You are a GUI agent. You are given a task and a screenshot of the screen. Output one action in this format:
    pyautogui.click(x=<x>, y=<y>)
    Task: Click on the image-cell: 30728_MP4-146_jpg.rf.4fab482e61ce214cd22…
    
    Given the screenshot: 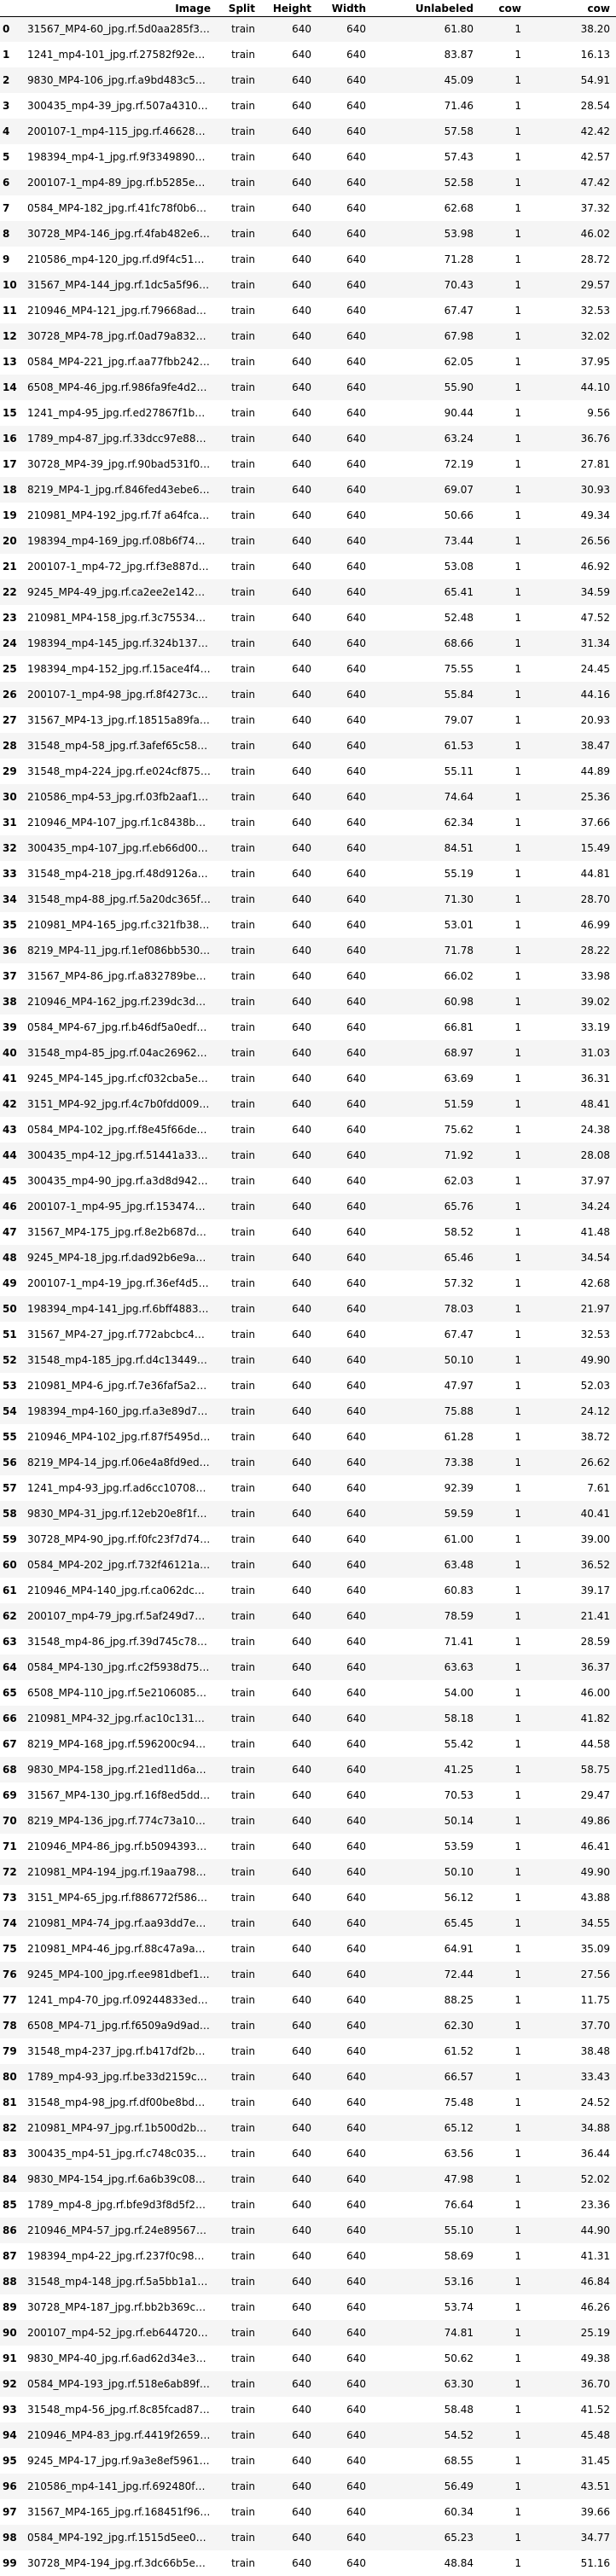 What is the action you would take?
    pyautogui.click(x=120, y=234)
    